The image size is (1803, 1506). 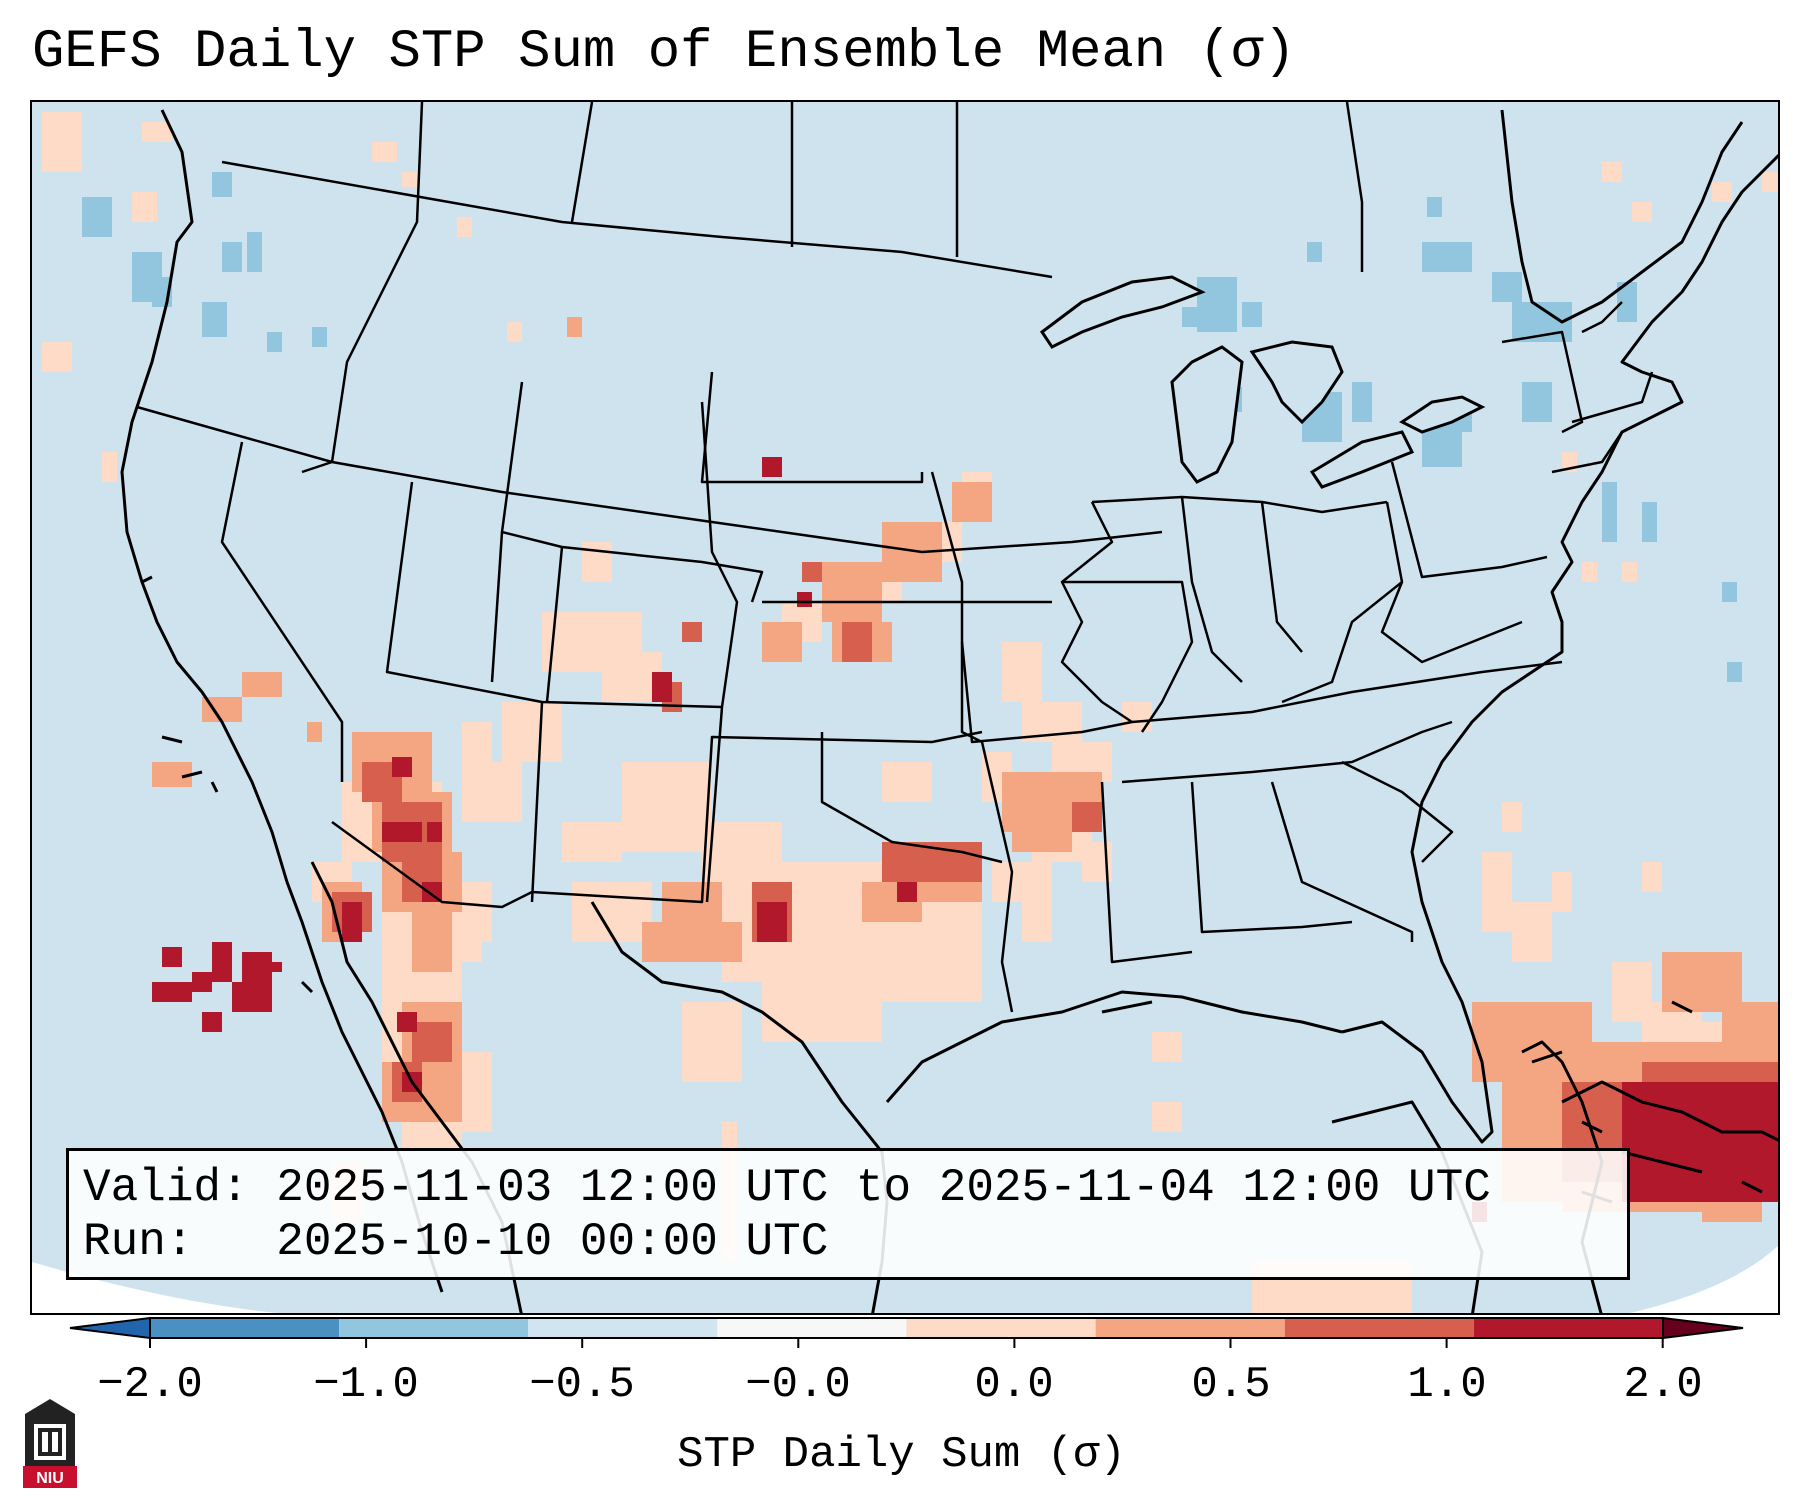 I want to click on colorbar-tick-label: −2.0, so click(x=150, y=1385).